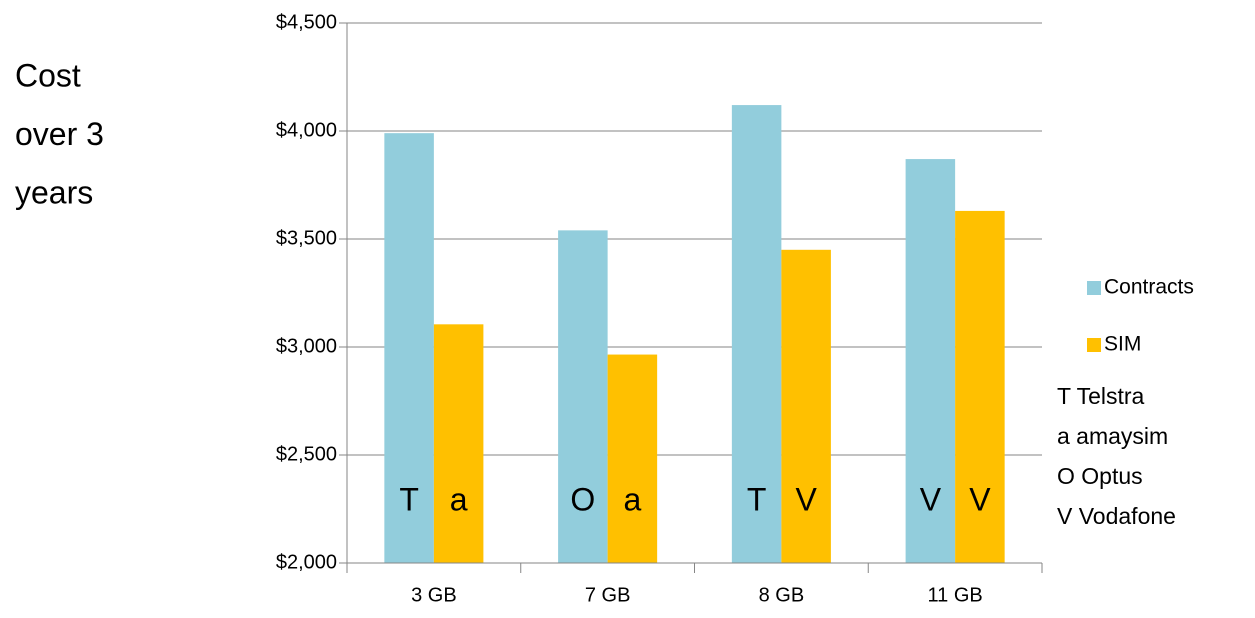 This screenshot has height=618, width=1255. What do you see at coordinates (1101, 396) in the screenshot?
I see `key-line: T Telstra` at bounding box center [1101, 396].